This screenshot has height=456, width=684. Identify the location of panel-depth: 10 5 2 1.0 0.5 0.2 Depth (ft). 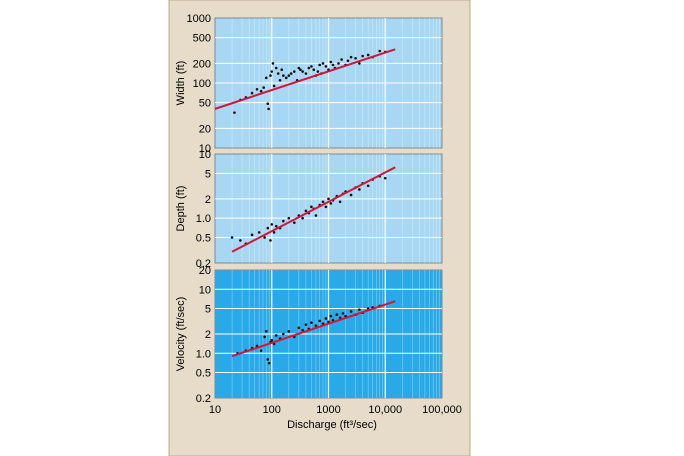
(309, 209).